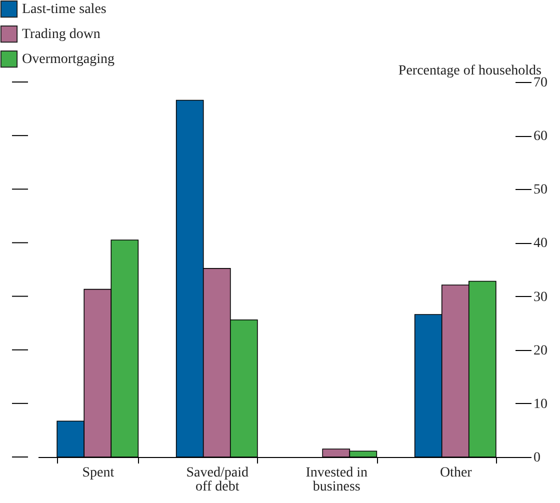  Describe the element at coordinates (456, 473) in the screenshot. I see `x-tick-label: Other` at that location.